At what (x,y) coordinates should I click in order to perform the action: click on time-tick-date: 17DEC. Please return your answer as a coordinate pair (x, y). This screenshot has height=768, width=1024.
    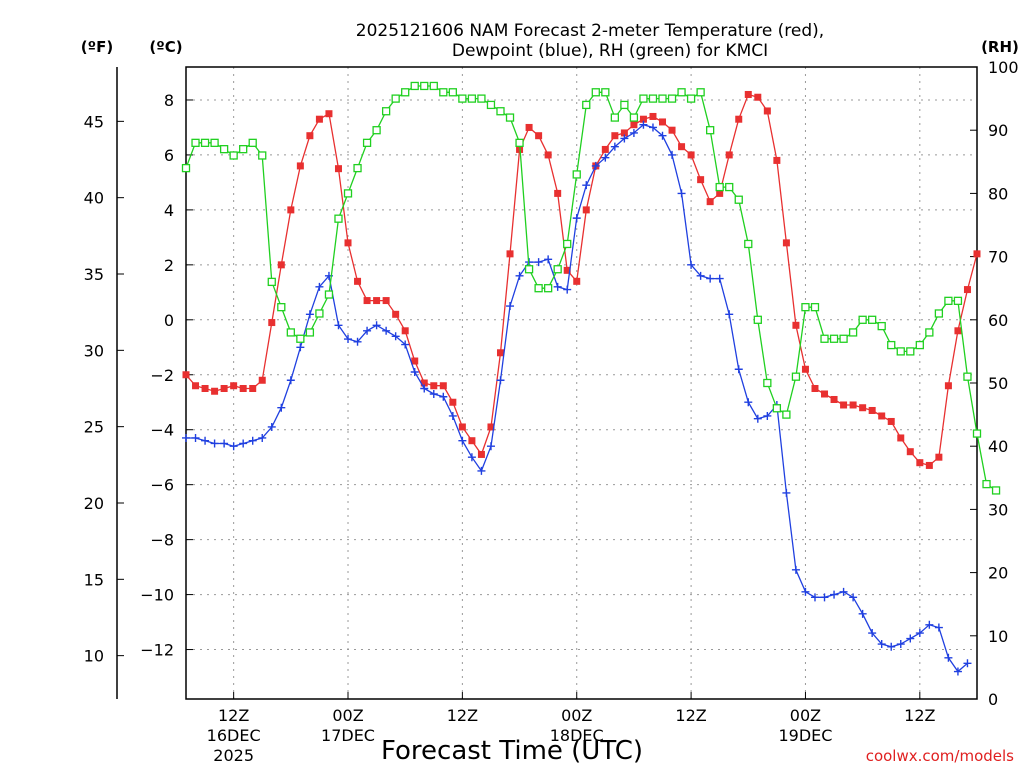
    Looking at the image, I should click on (348, 735).